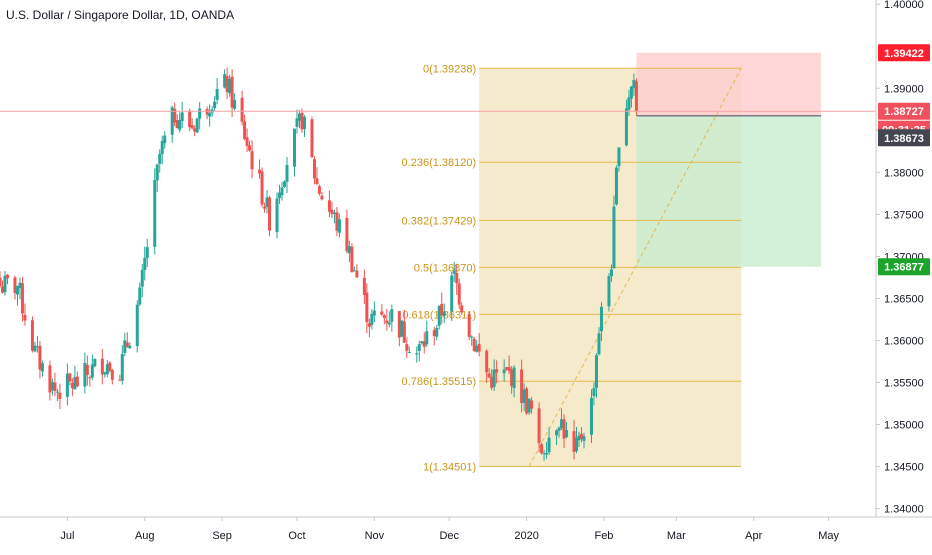 Image resolution: width=932 pixels, height=555 pixels. What do you see at coordinates (904, 111) in the screenshot?
I see `last-price-badge-bg` at bounding box center [904, 111].